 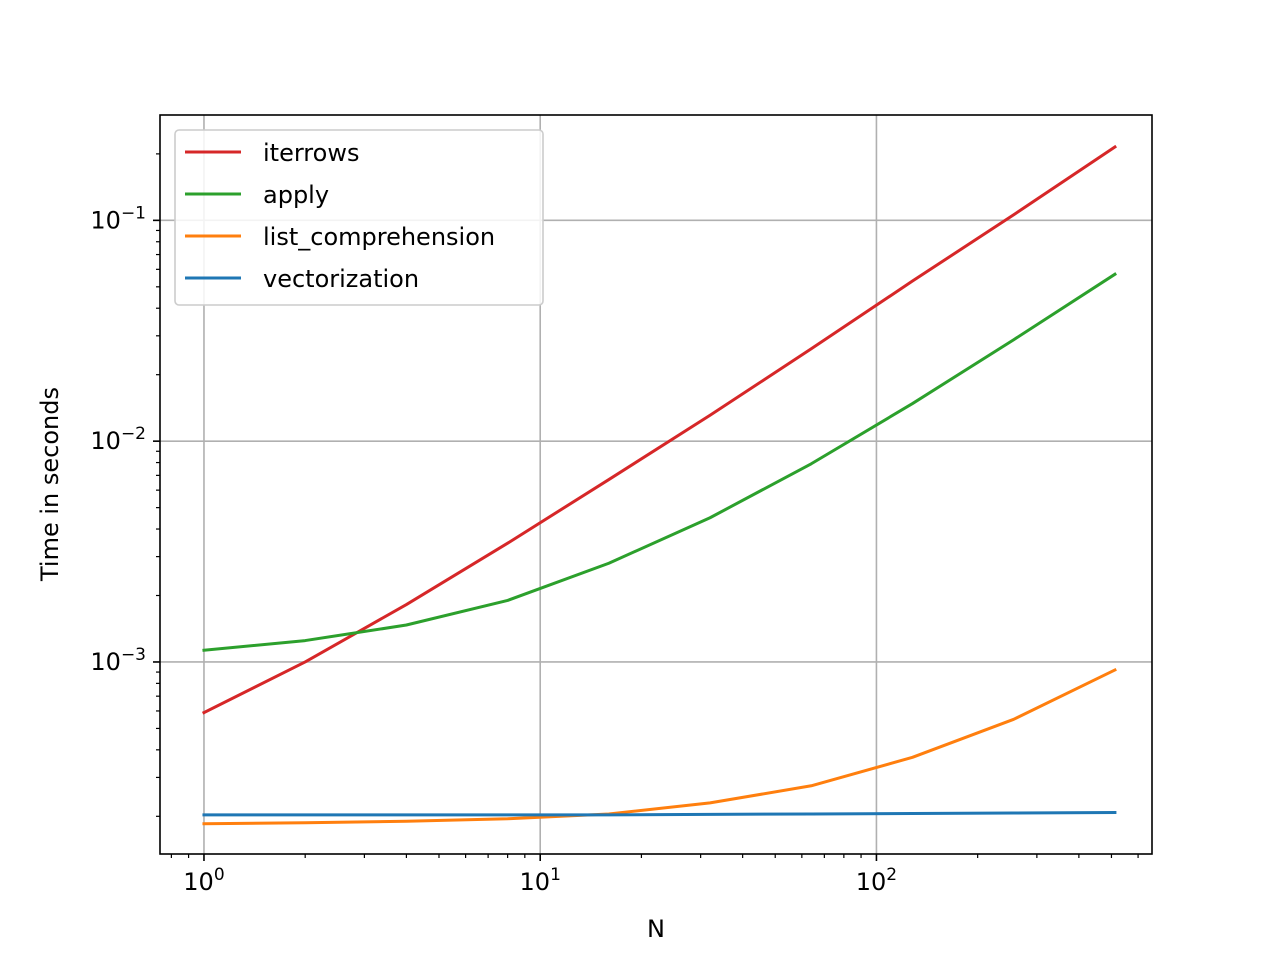 I want to click on y-axis-label: Time in seconds, so click(x=50, y=484).